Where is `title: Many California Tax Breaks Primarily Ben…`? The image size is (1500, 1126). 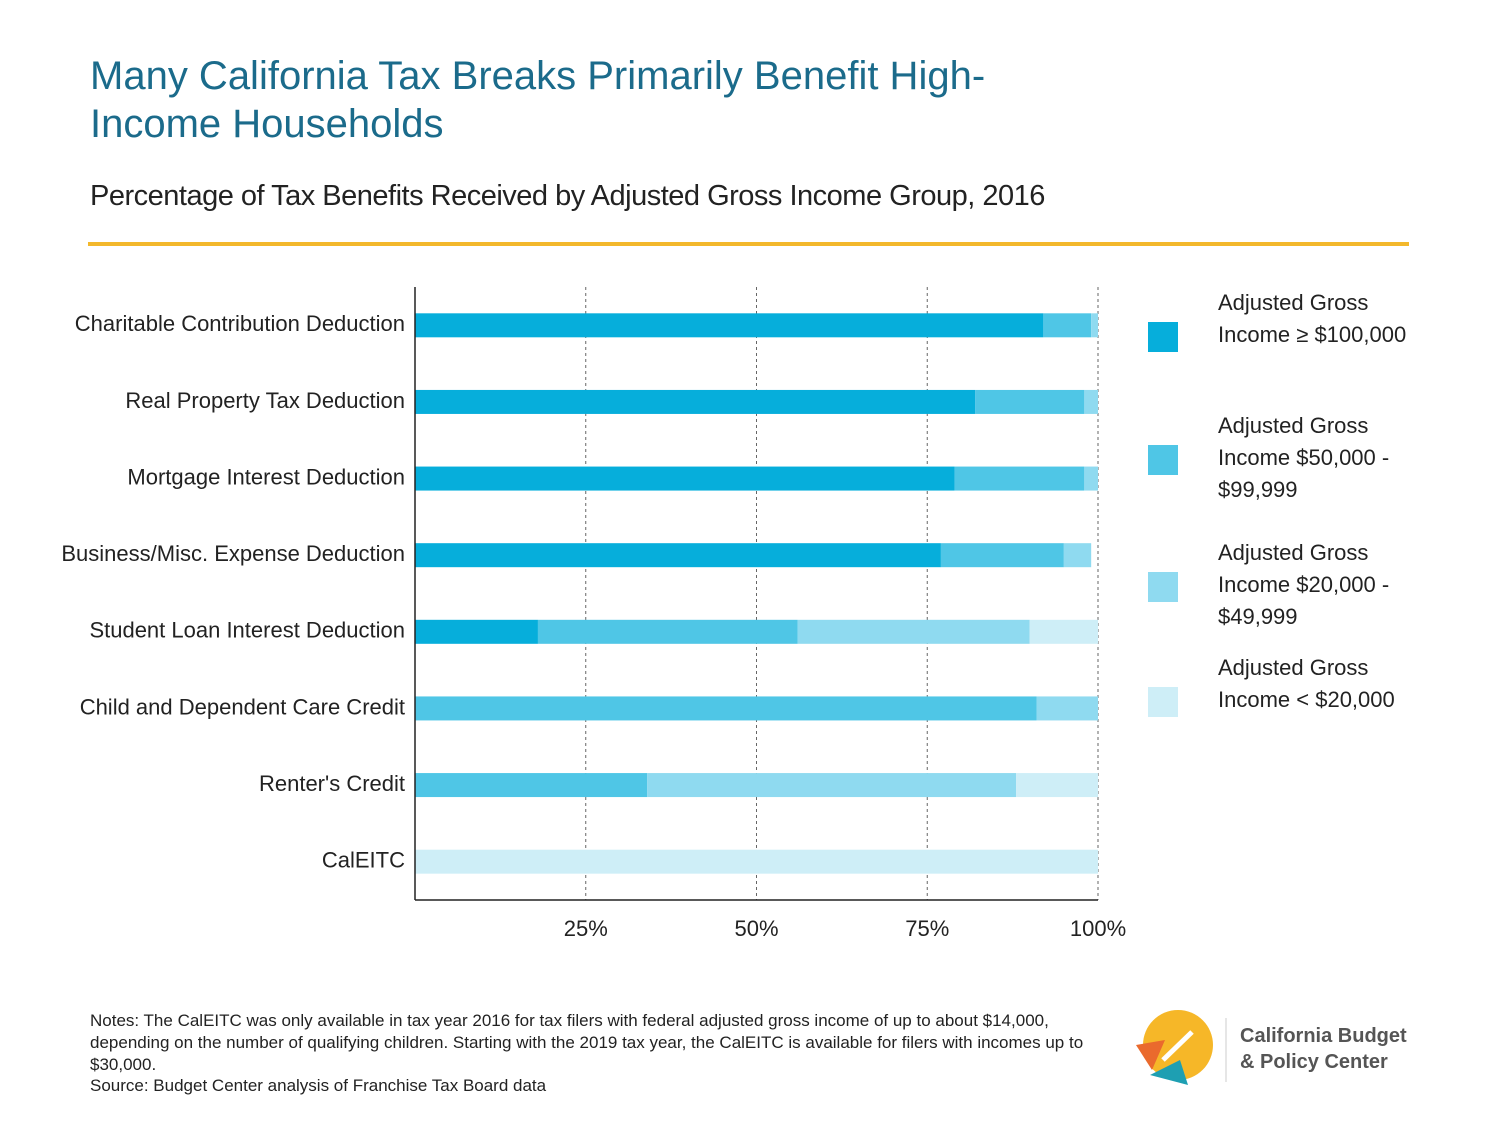
title: Many California Tax Breaks Primarily Ben… is located at coordinates (538, 100).